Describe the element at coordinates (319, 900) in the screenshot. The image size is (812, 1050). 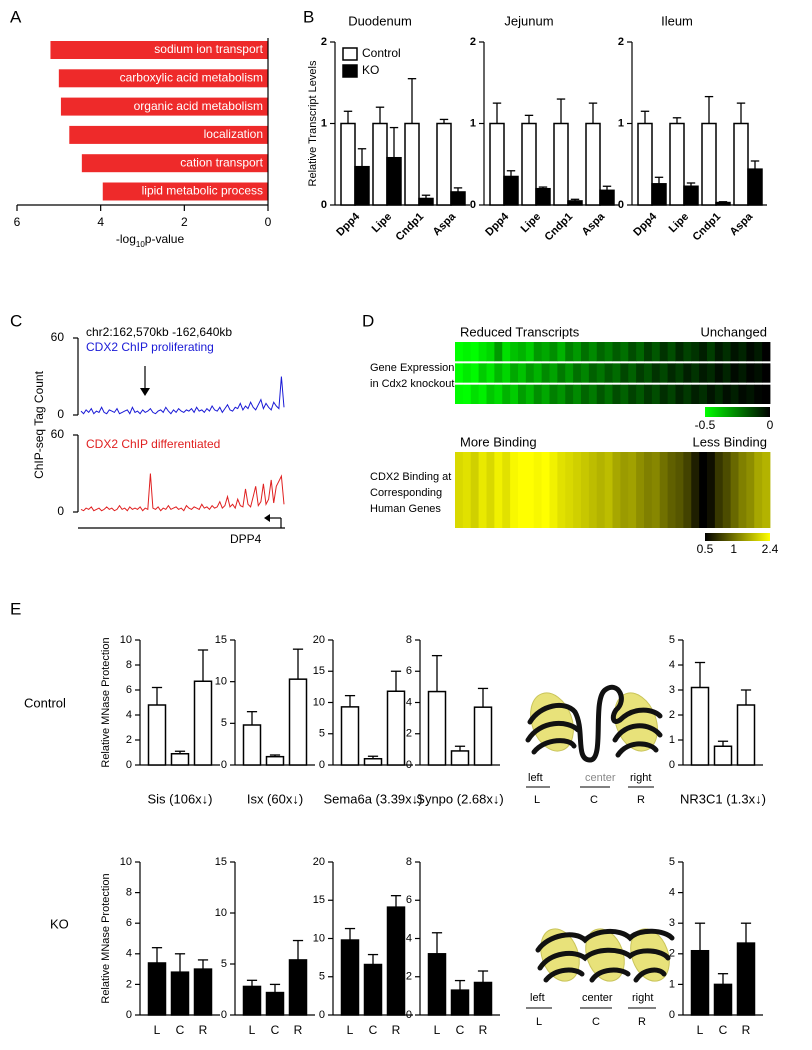
I see `y-tick-label: 15` at that location.